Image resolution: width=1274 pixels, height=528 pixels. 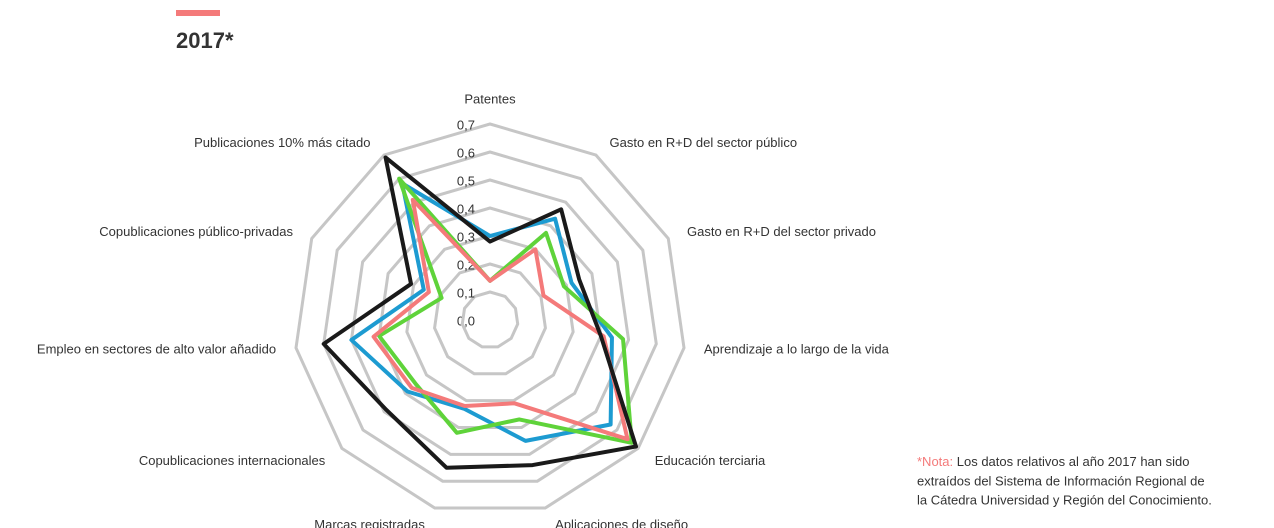 What do you see at coordinates (935, 461) in the screenshot?
I see `note-prefix: *Nota:` at bounding box center [935, 461].